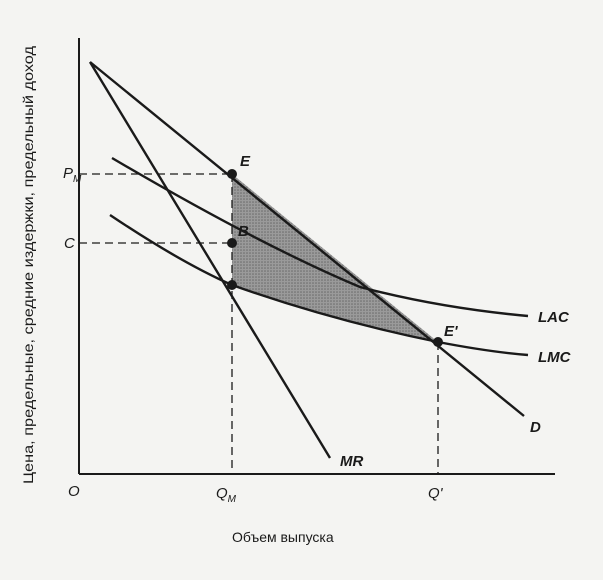 This screenshot has height=580, width=603. I want to click on x-axis-title: Объем выпуска, so click(283, 537).